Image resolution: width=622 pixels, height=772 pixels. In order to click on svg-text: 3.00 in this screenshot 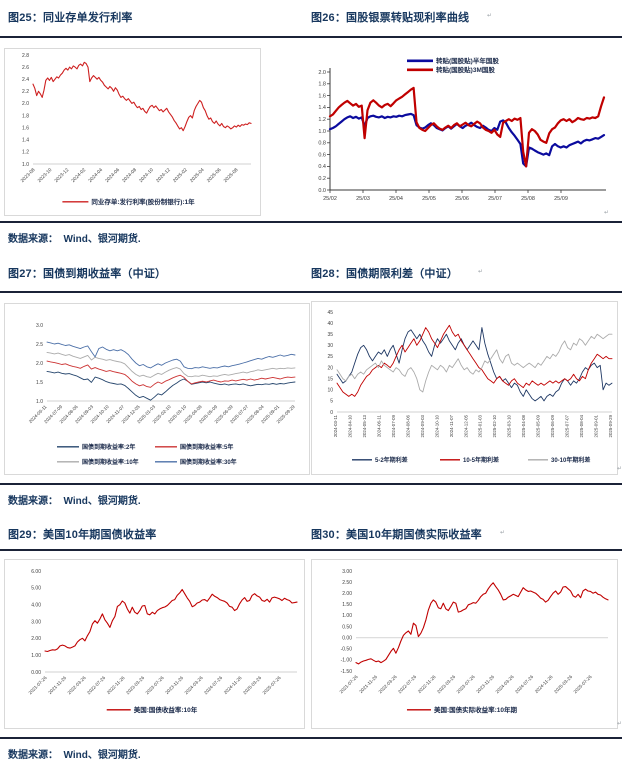, I will do `click(347, 572)`.